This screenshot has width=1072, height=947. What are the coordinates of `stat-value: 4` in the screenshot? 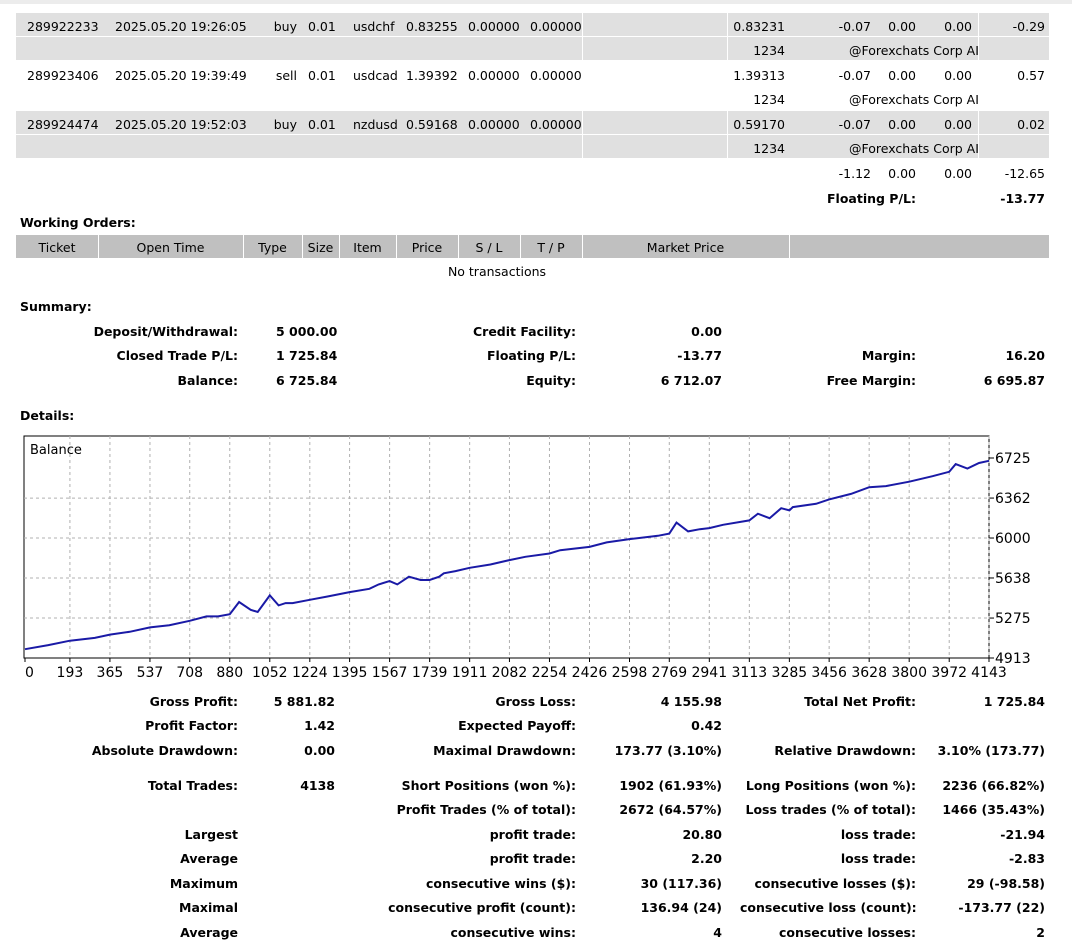 It's located at (717, 932).